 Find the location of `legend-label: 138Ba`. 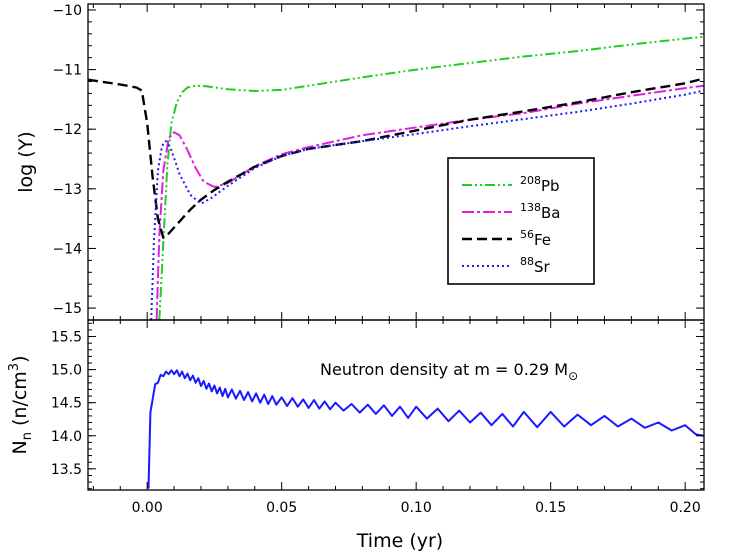

legend-label: 138Ba is located at coordinates (540, 211).